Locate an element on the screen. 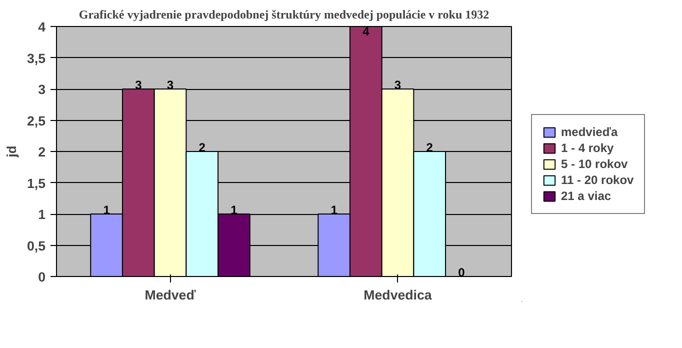 The image size is (682, 348). y-tick-label: 0,5 is located at coordinates (36, 246).